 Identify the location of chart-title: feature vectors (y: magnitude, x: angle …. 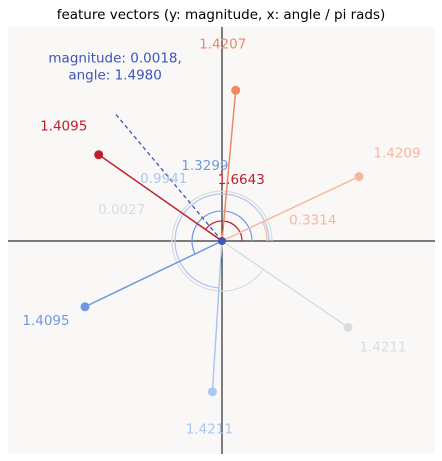
(221, 15).